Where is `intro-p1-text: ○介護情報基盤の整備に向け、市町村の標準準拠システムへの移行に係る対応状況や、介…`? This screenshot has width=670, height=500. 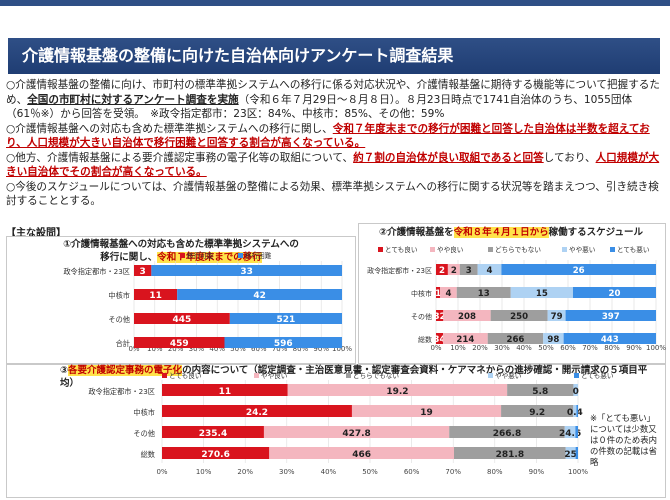 intro-p1-text: ○介護情報基盤の整備に向け、市町村の標準準拠システムへの移行に係る対応状況や、介… is located at coordinates (333, 92).